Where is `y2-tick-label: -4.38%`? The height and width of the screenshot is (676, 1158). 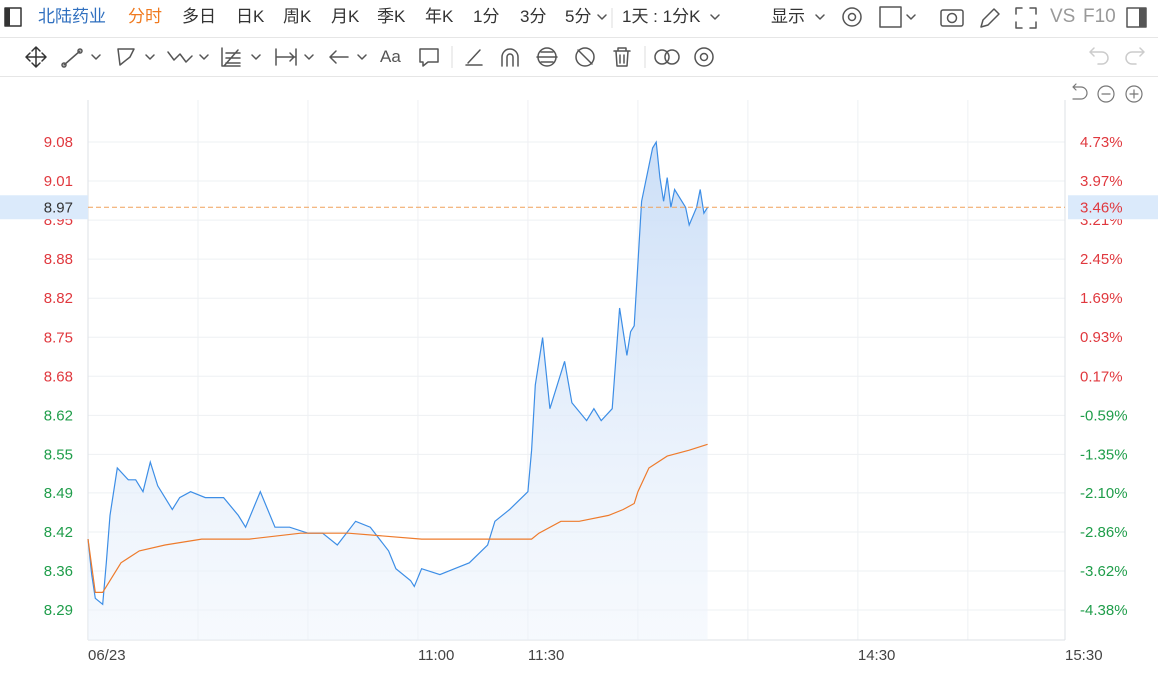 y2-tick-label: -4.38% is located at coordinates (1104, 610).